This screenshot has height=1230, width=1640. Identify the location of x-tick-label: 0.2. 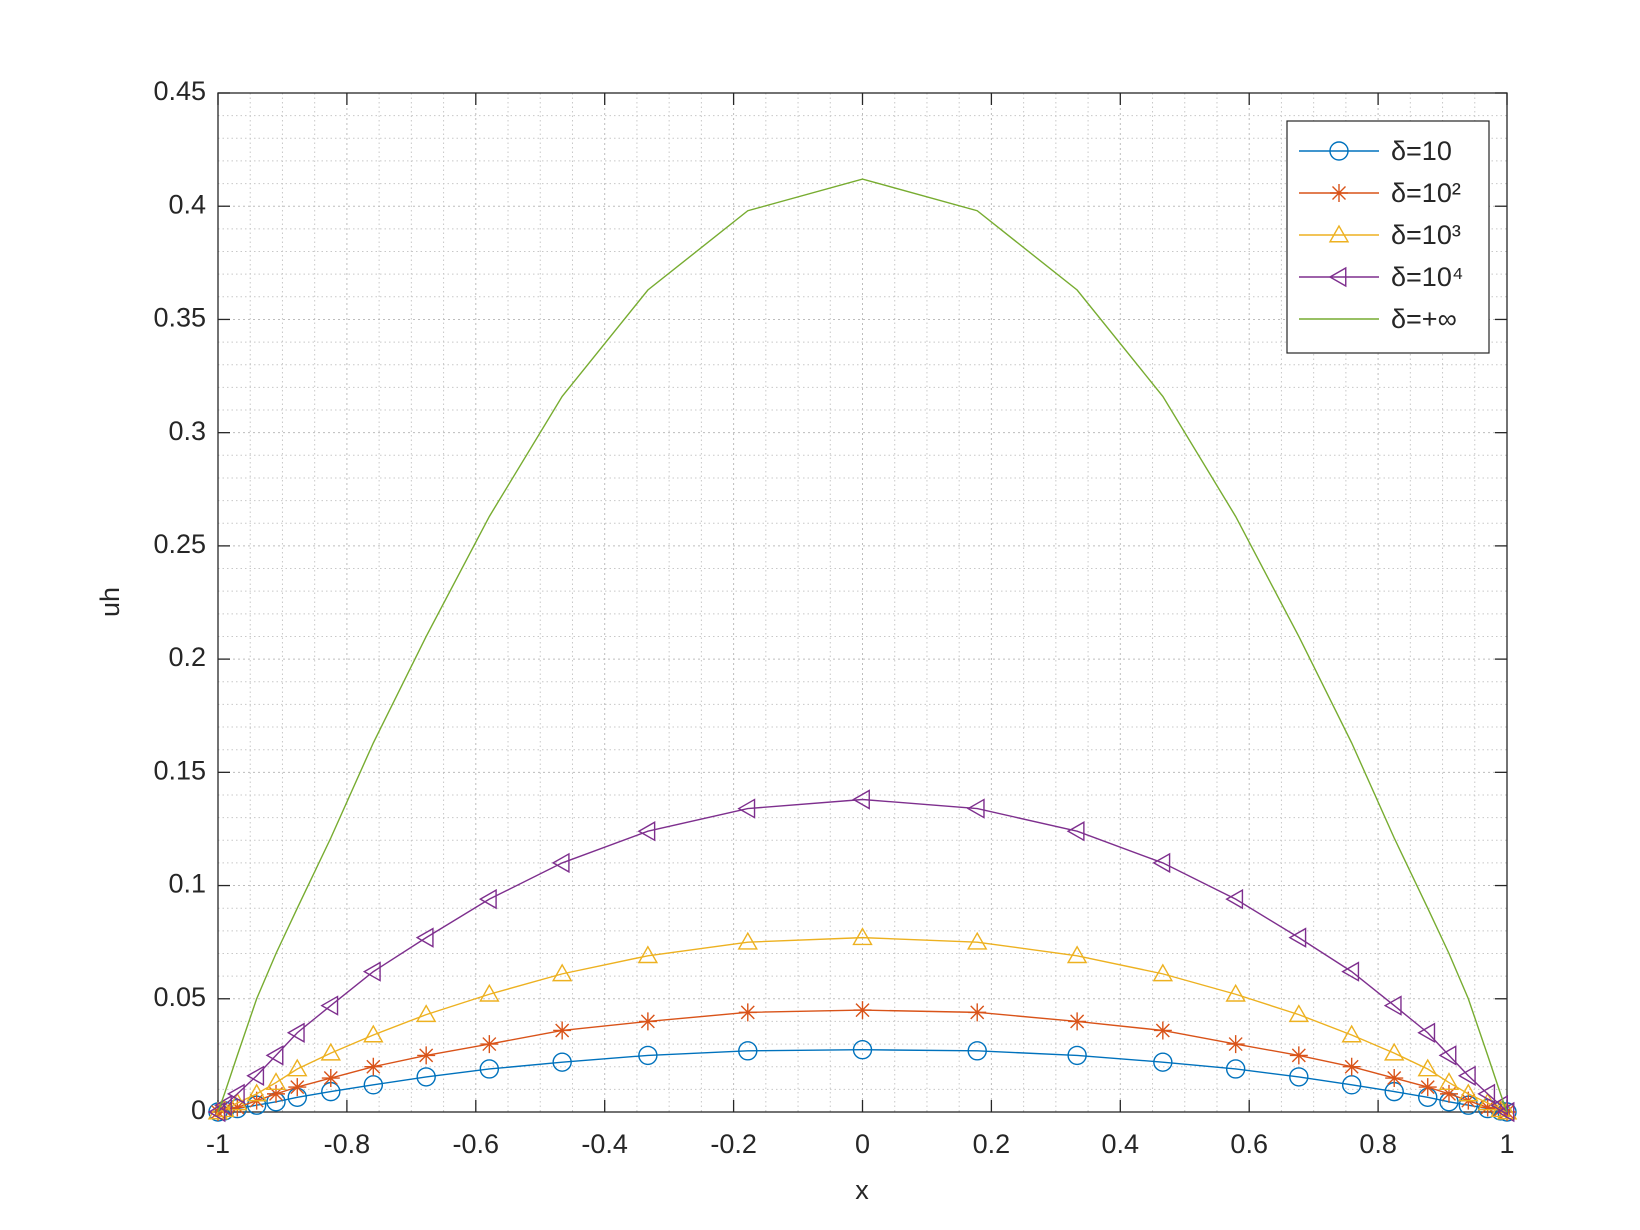
(992, 1144).